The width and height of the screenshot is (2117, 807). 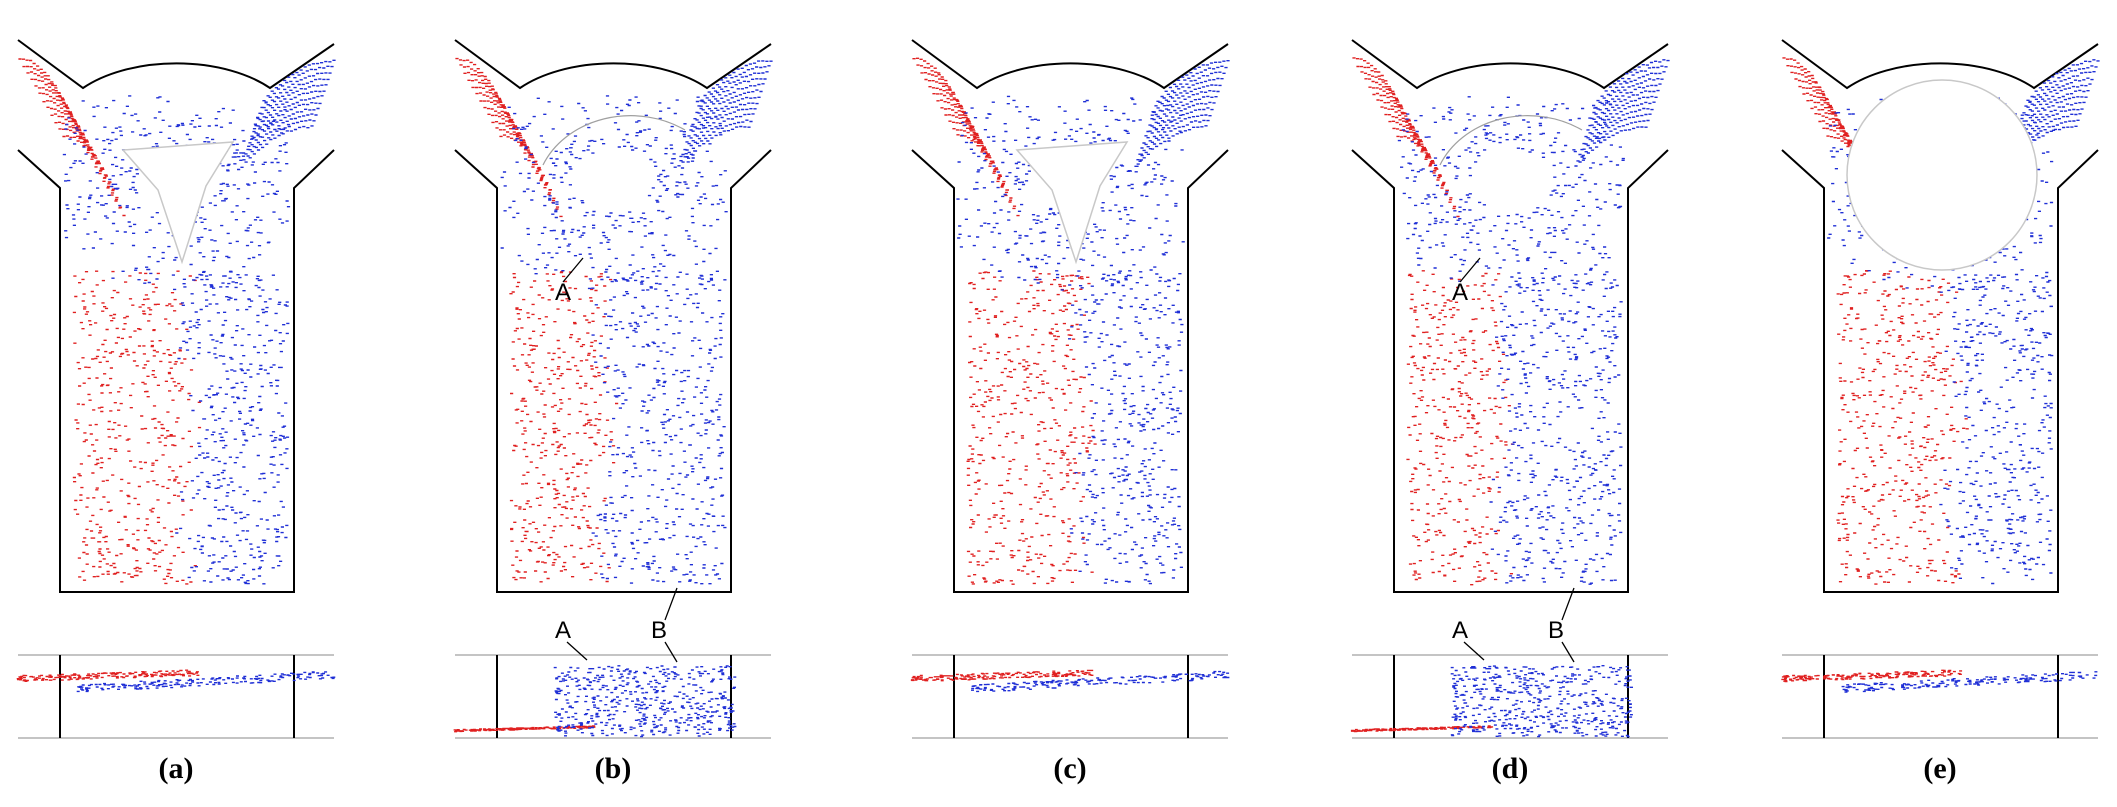 I want to click on panel-caption: (a), so click(x=176, y=768).